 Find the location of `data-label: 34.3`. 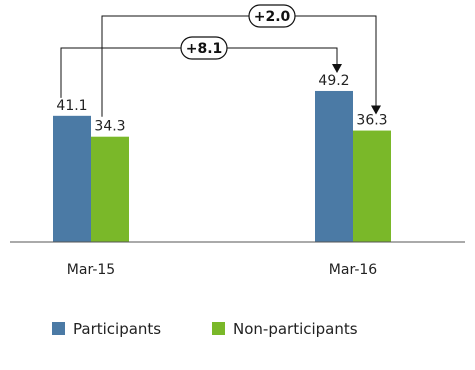

data-label: 34.3 is located at coordinates (109, 127).